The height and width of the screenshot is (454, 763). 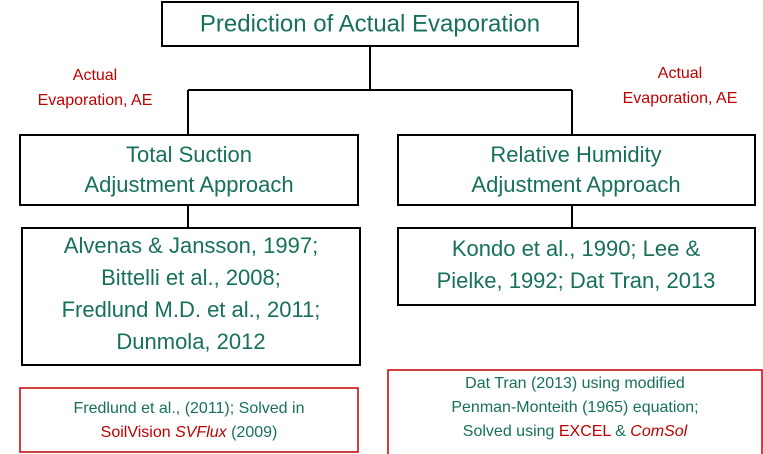 What do you see at coordinates (575, 383) in the screenshot?
I see `note-text: Dat Tran (2013) using modified` at bounding box center [575, 383].